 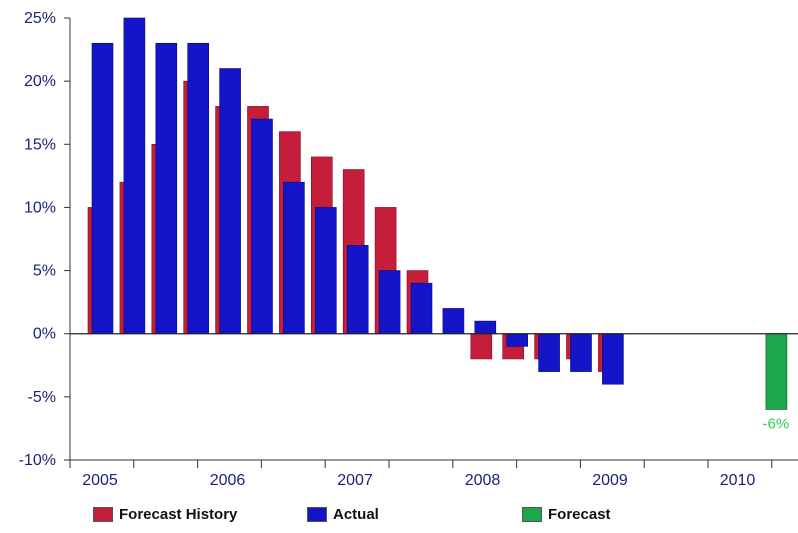 What do you see at coordinates (42, 397) in the screenshot?
I see `y-tick-label: -5%` at bounding box center [42, 397].